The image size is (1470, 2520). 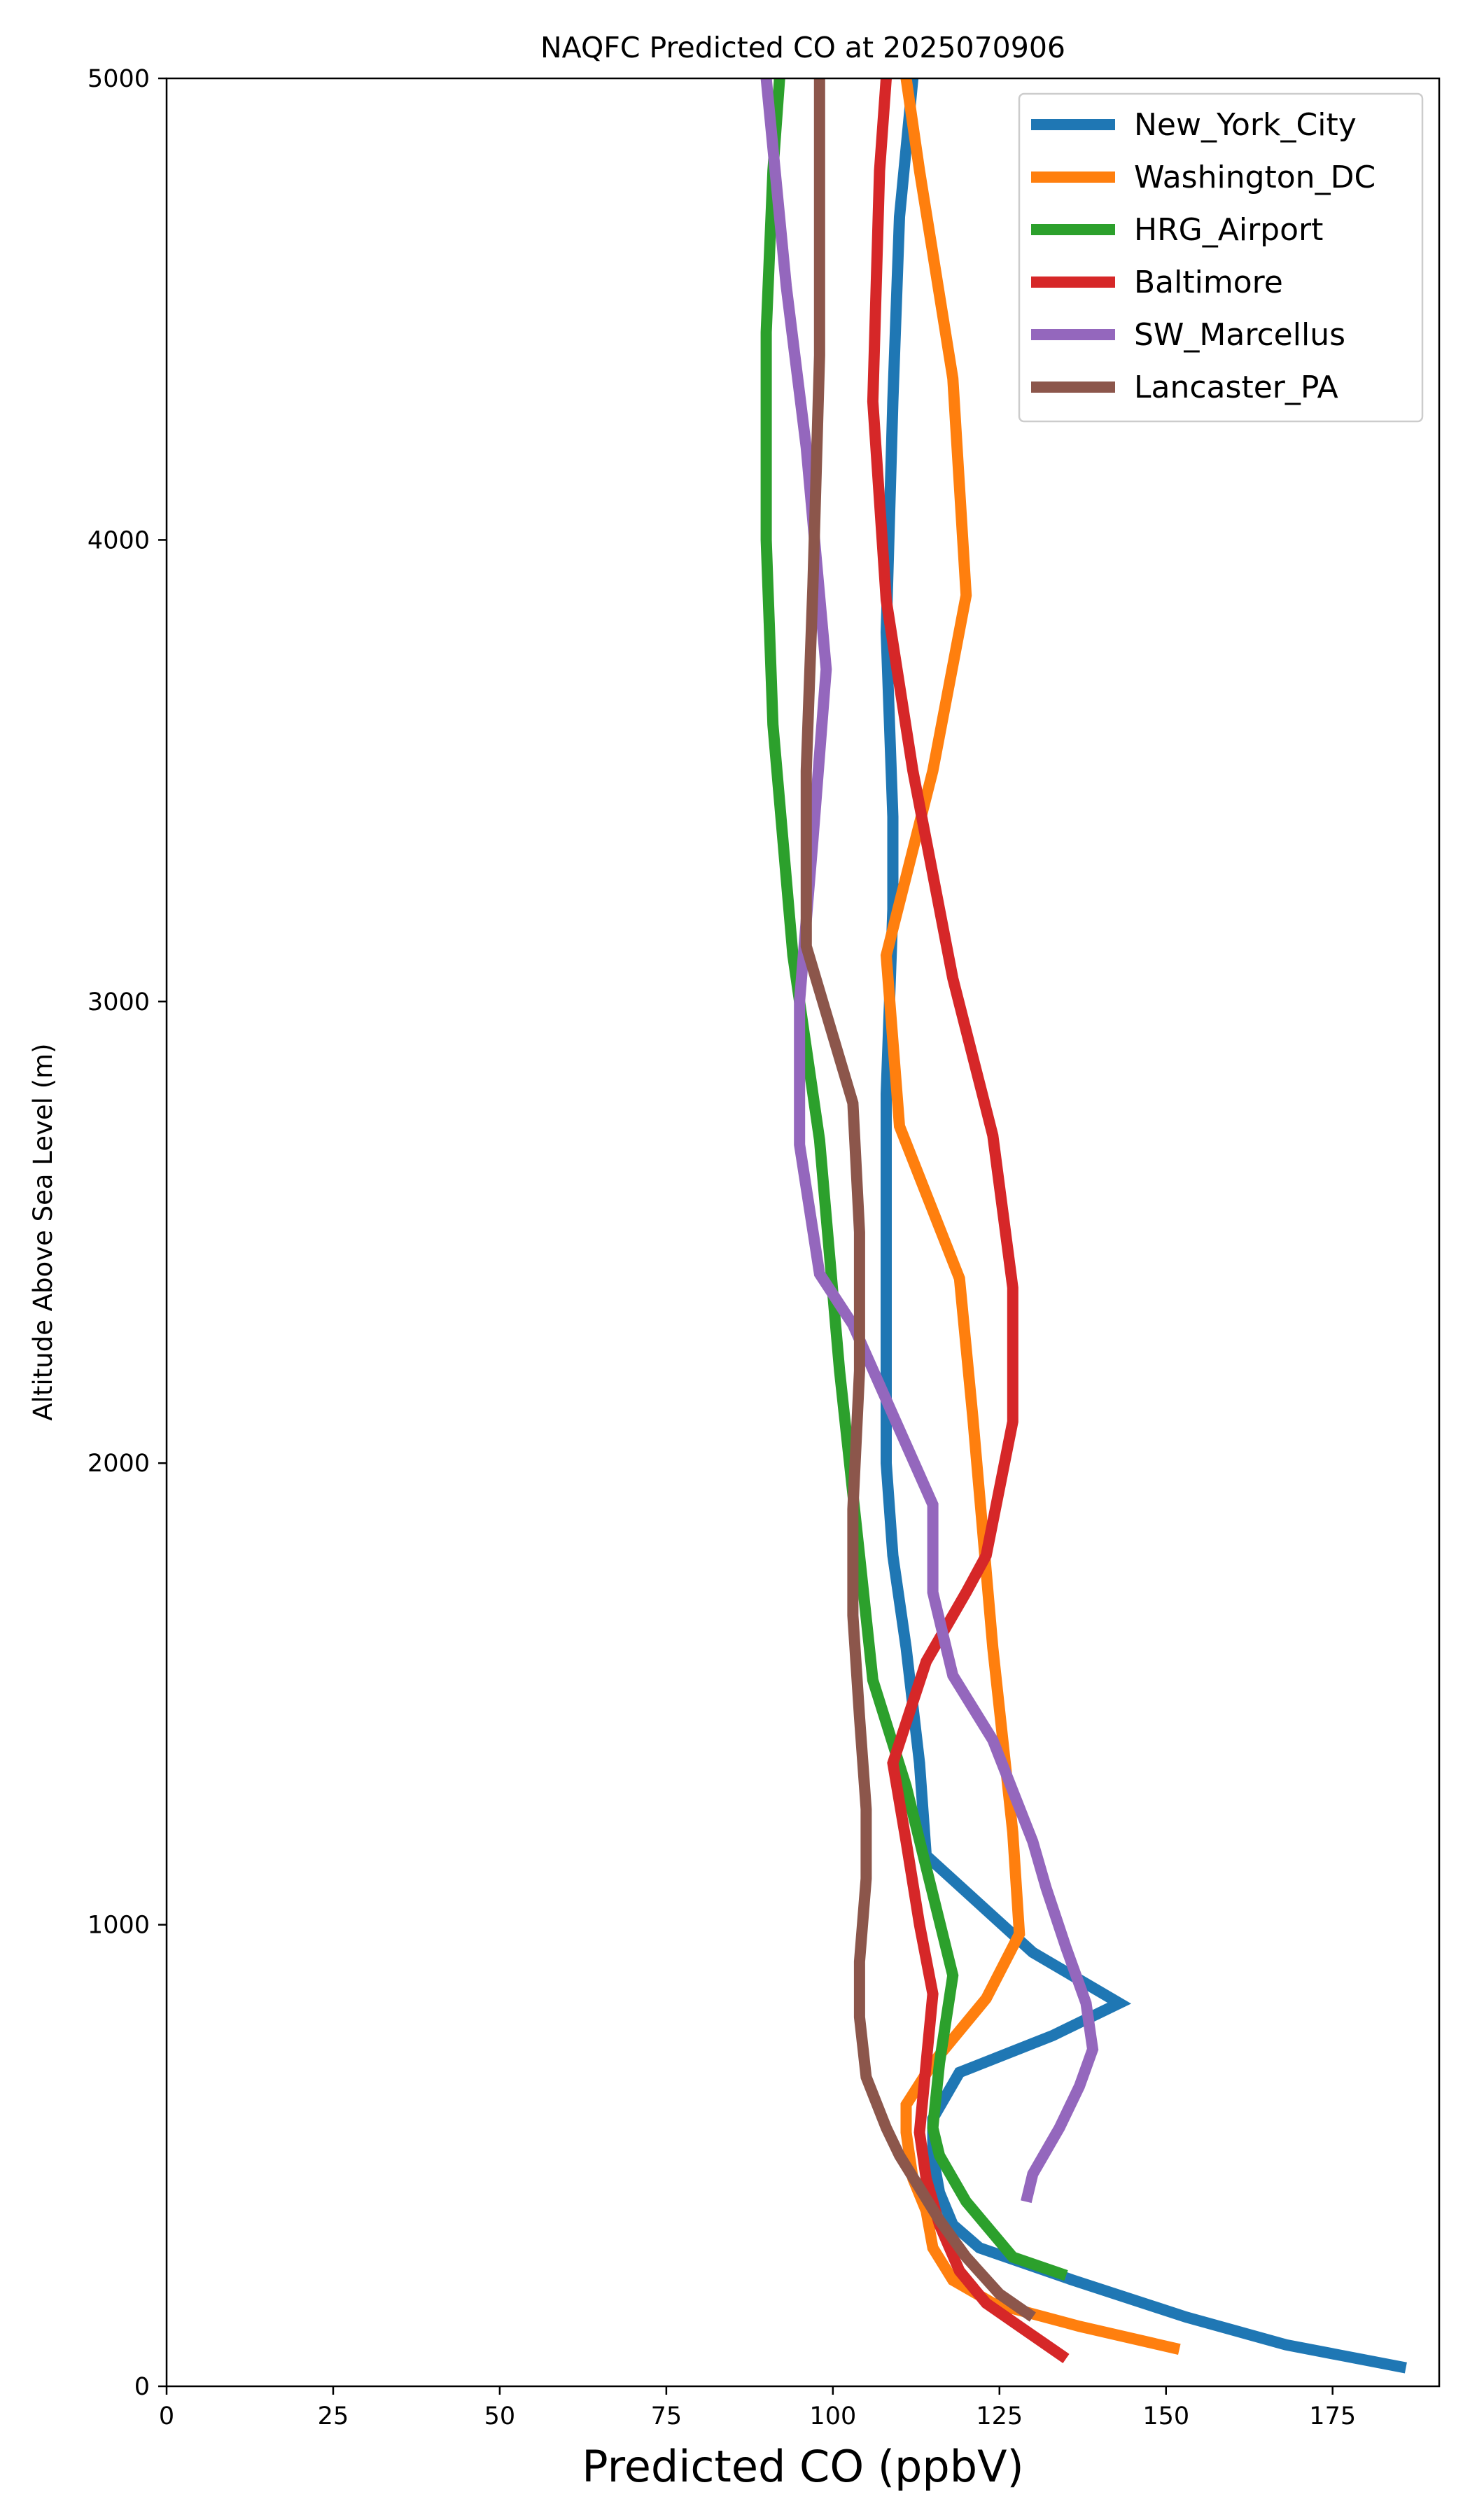 What do you see at coordinates (127, 1233) in the screenshot?
I see `y-axis-ticks: 0 1000 2000 3000 4000 5000` at bounding box center [127, 1233].